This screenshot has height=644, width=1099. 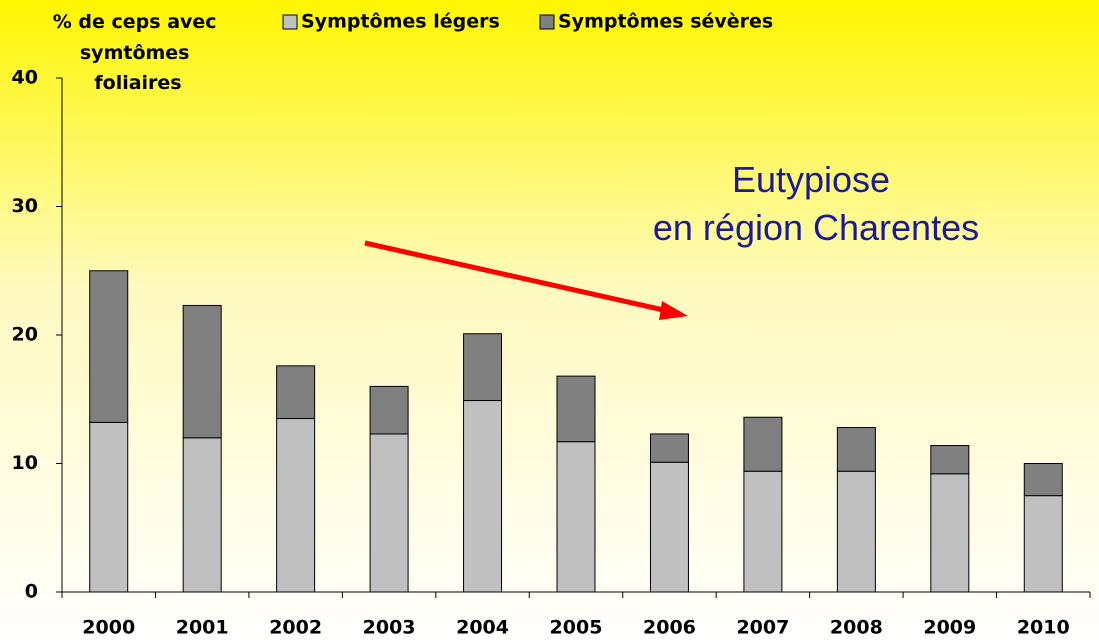 I want to click on y-axis-title-line: foliaires, so click(x=137, y=83).